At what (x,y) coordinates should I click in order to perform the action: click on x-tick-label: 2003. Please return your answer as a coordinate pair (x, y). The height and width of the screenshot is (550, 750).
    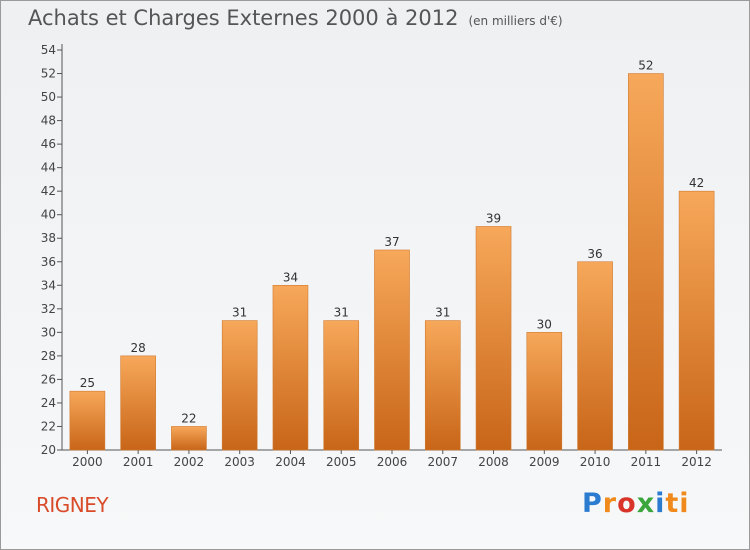
    Looking at the image, I should click on (239, 462).